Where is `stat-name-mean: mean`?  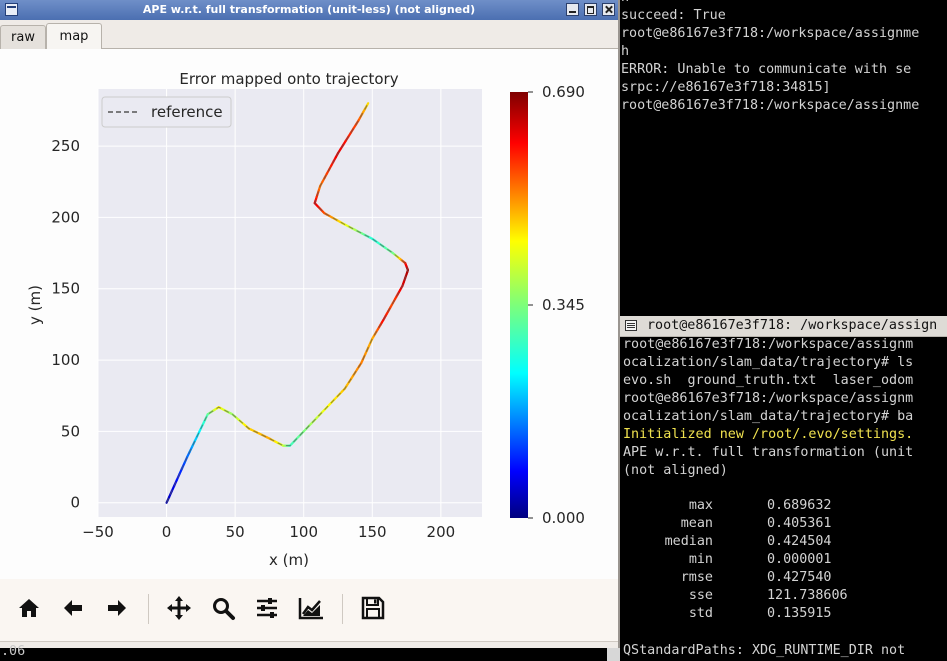
stat-name-mean: mean is located at coordinates (696, 523).